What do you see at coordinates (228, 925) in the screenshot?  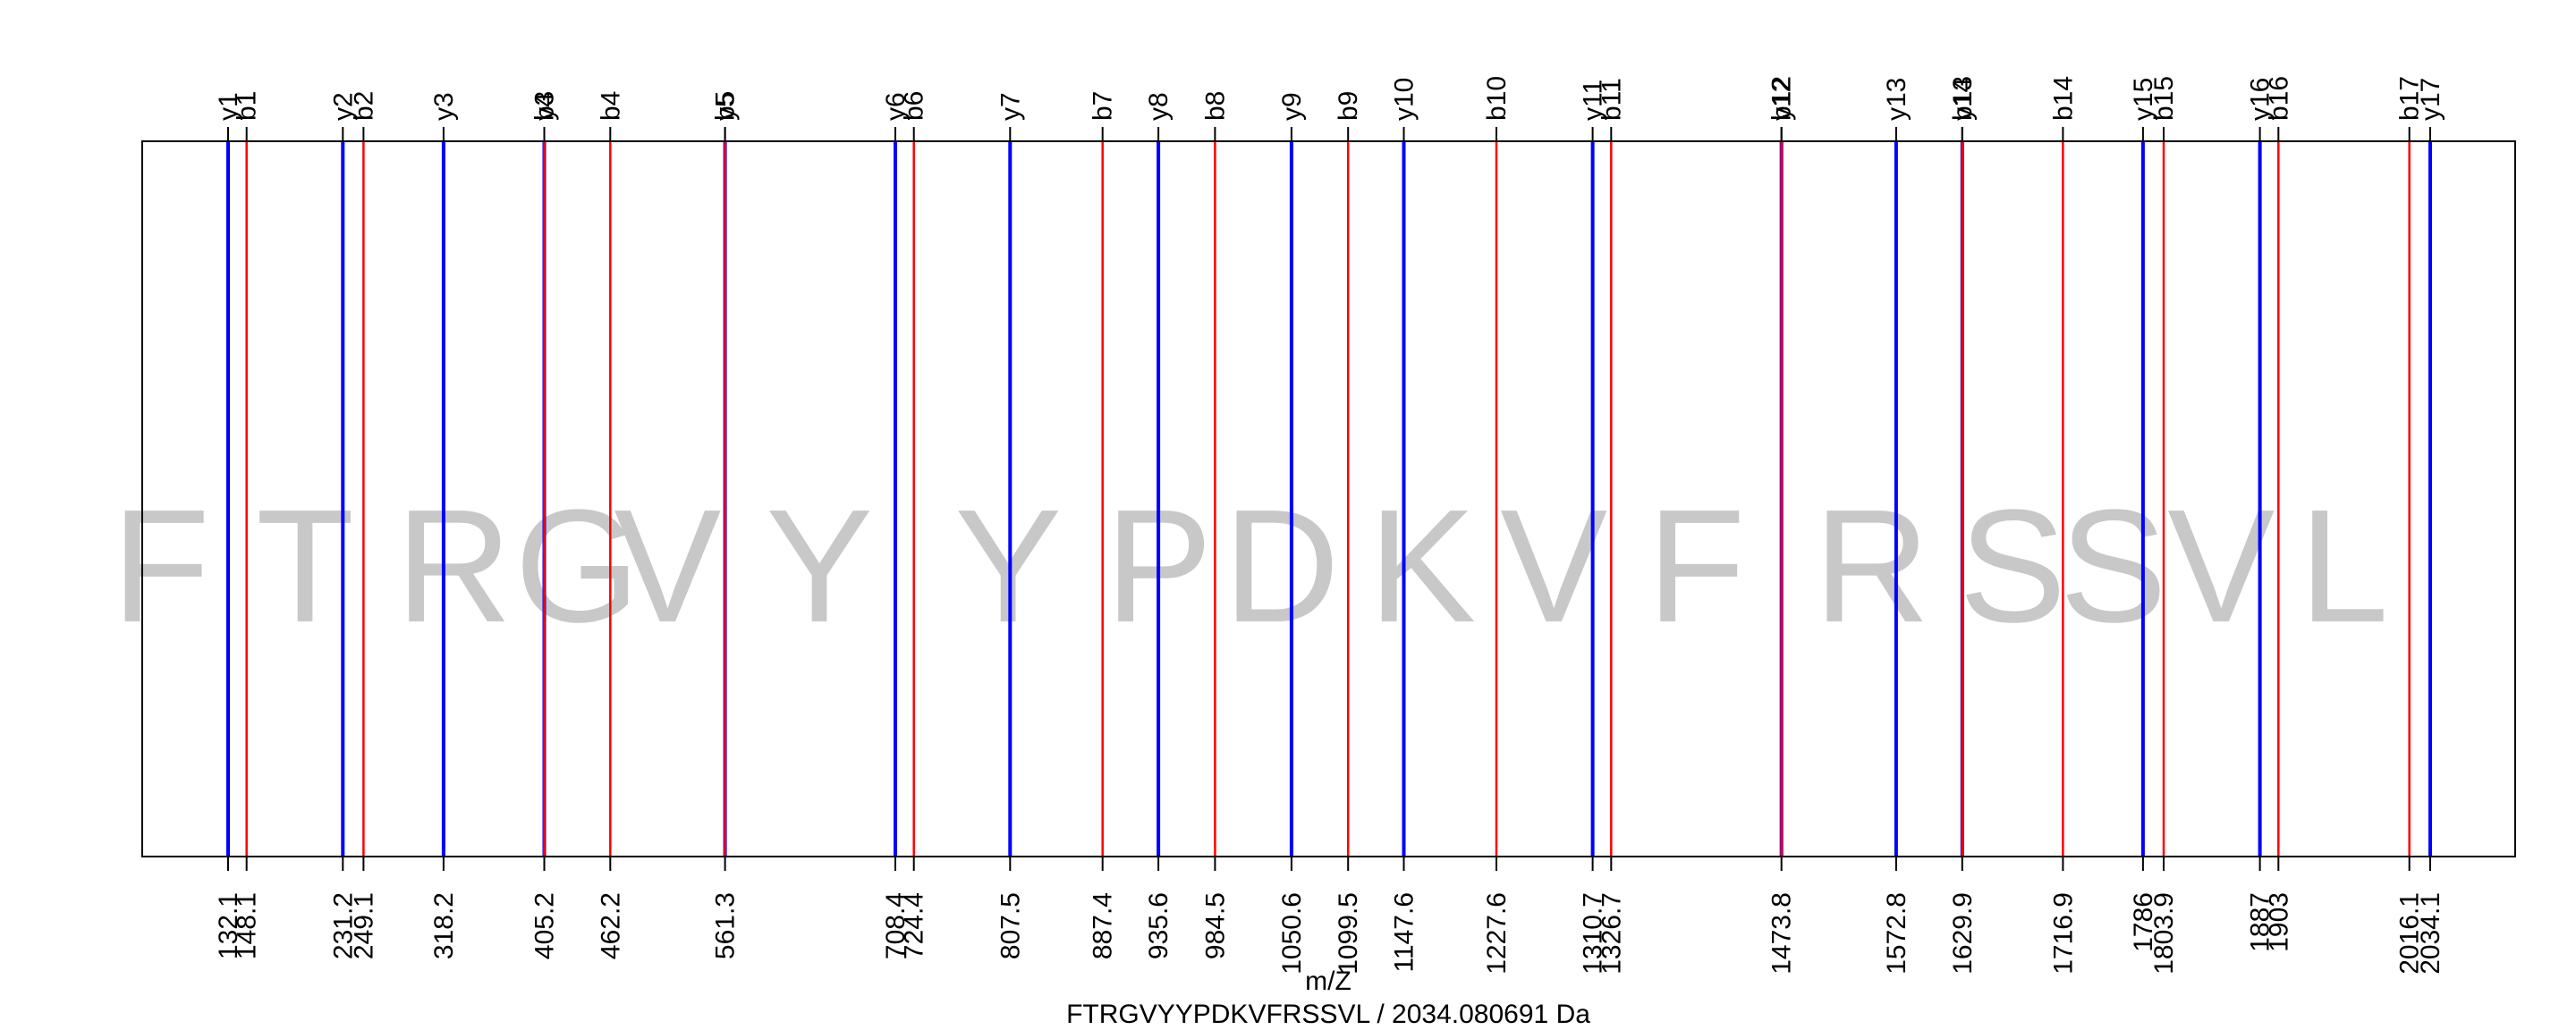 I see `mz-tick-label: 132.1` at bounding box center [228, 925].